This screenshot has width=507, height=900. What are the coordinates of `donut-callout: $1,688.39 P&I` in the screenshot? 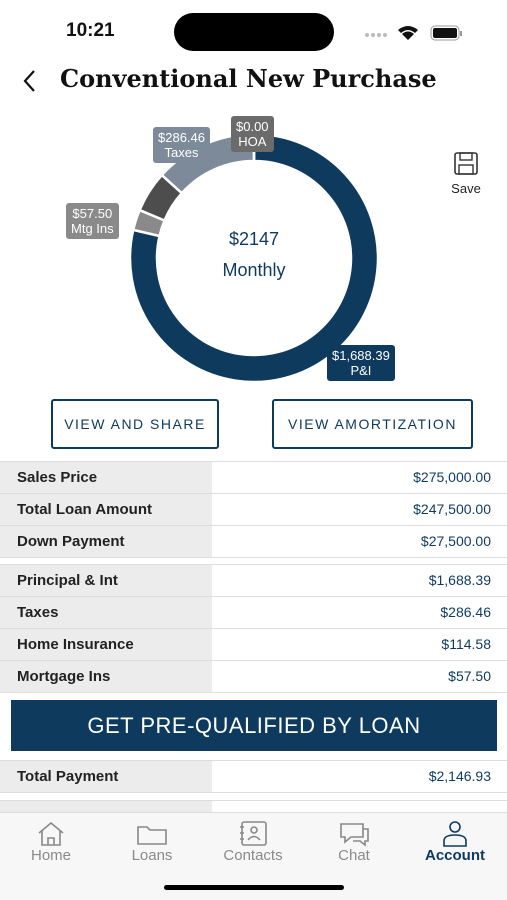 It's located at (361, 363).